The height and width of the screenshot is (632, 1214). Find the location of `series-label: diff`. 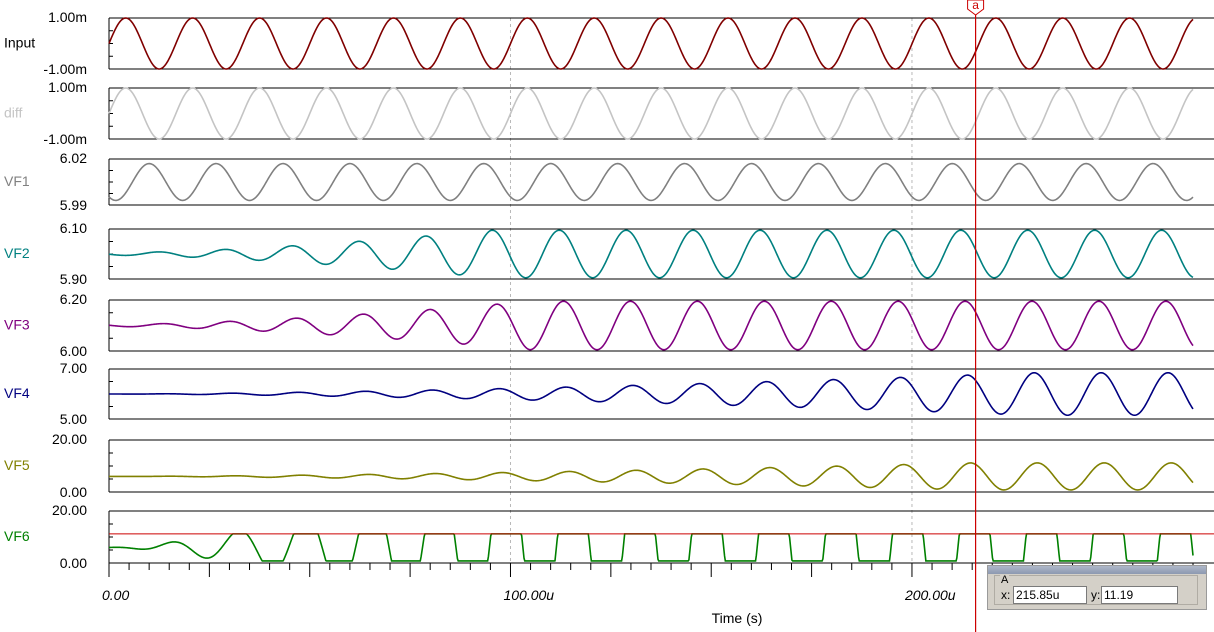

series-label: diff is located at coordinates (13, 113).